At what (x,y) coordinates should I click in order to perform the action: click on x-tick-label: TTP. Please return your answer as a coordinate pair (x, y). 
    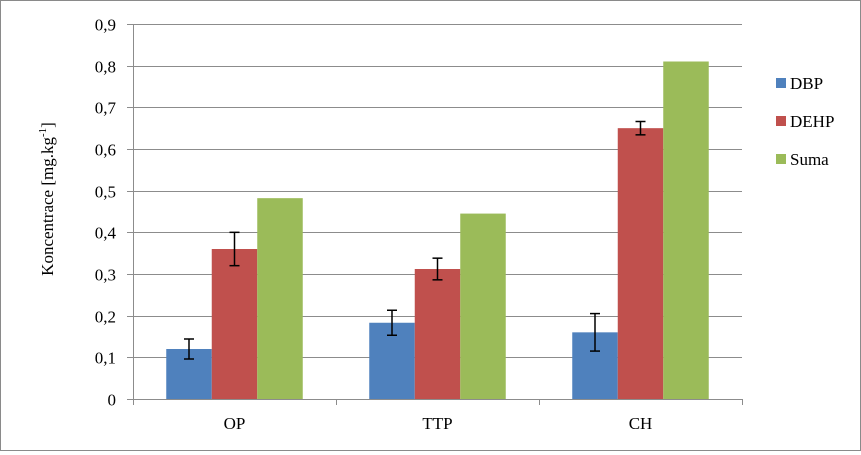
    Looking at the image, I should click on (437, 423).